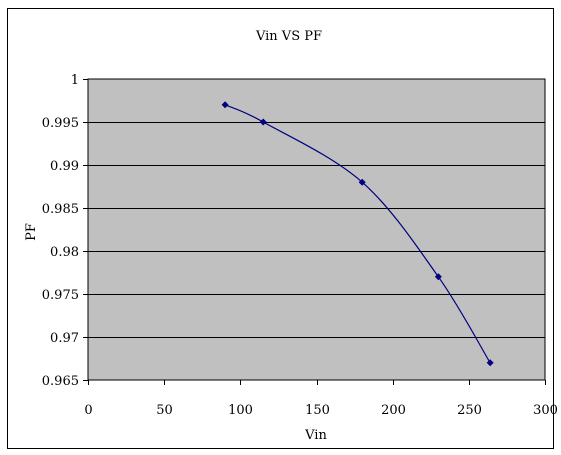  What do you see at coordinates (64, 166) in the screenshot?
I see `y-tick-label: 0.99` at bounding box center [64, 166].